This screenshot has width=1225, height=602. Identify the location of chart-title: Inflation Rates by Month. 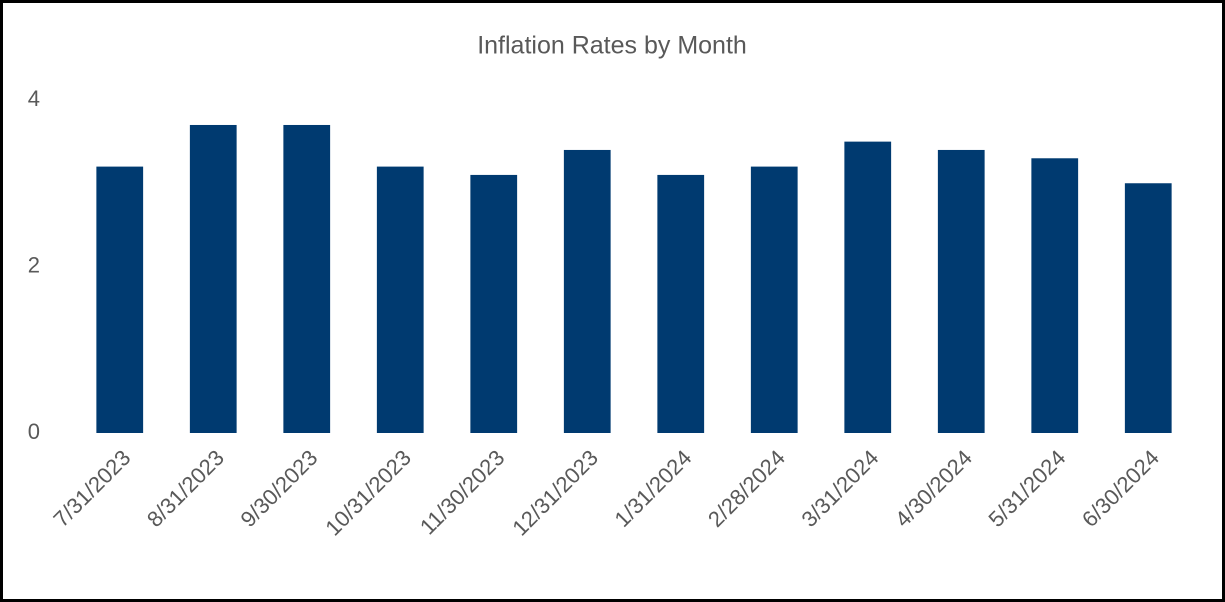
(612, 46).